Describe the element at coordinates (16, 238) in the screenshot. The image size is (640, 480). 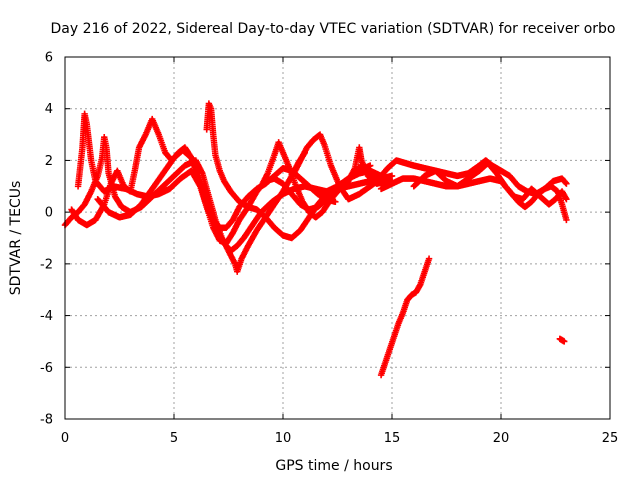
I see `y-axis-label: SDTVAR / TECUs` at that location.